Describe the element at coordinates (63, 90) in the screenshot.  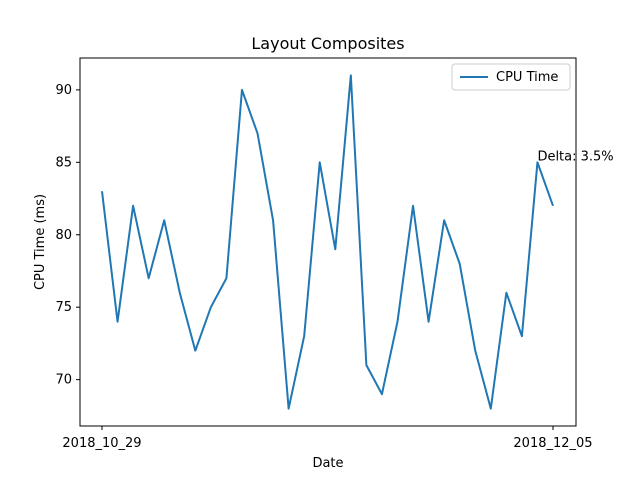
I see `y-tick-label: 90` at that location.